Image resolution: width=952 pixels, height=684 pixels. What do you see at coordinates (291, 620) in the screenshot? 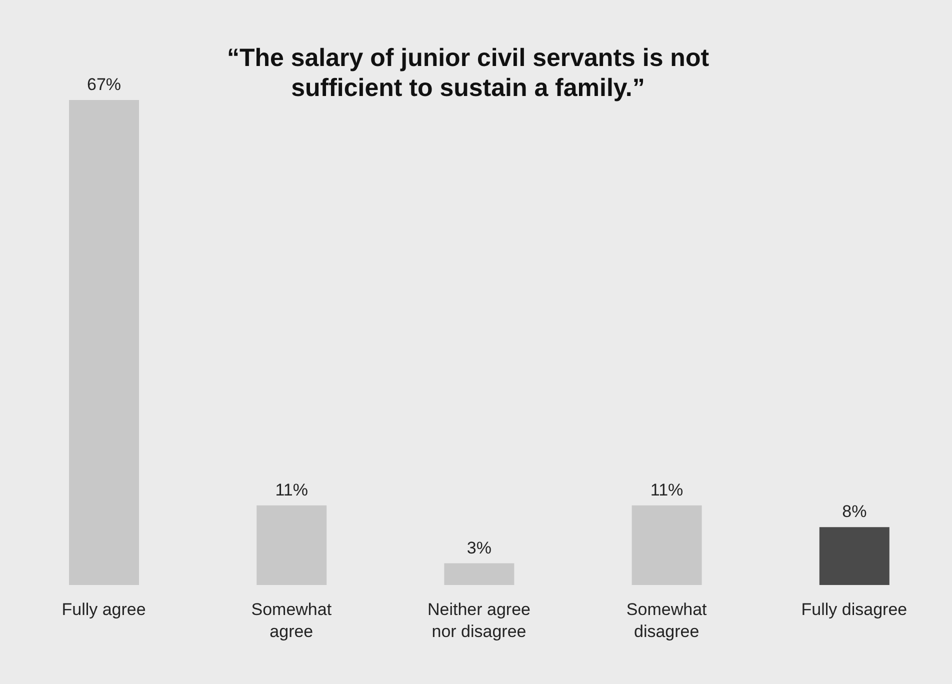
I see `x-tick-label: Somewhat agree` at bounding box center [291, 620].